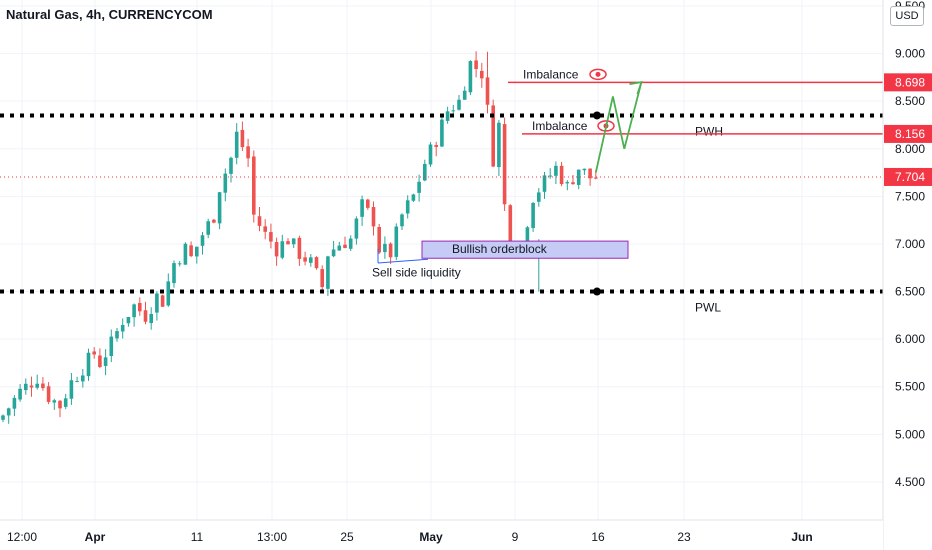  What do you see at coordinates (907, 16) in the screenshot?
I see `currency-button: USD` at bounding box center [907, 16].